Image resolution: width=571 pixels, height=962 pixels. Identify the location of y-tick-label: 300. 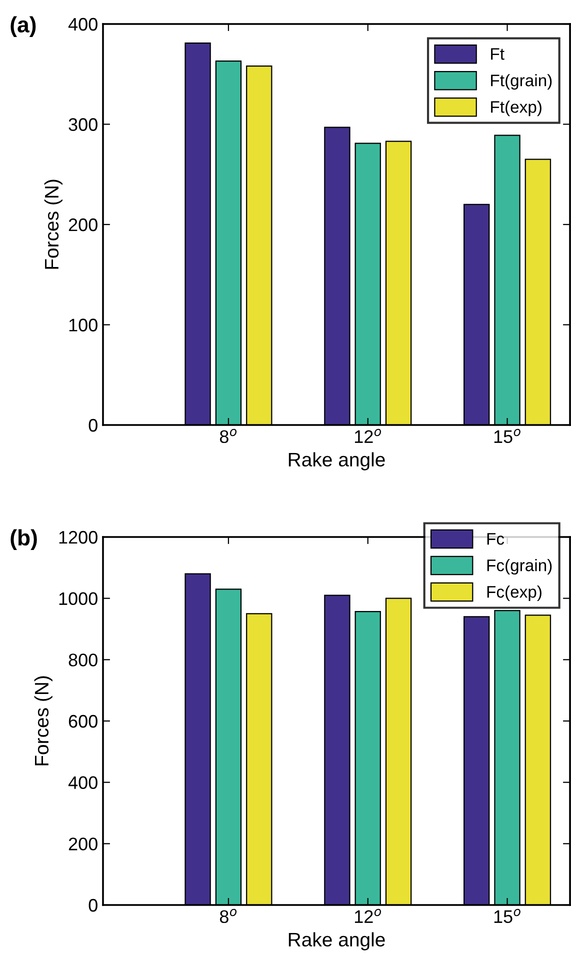
(83, 124).